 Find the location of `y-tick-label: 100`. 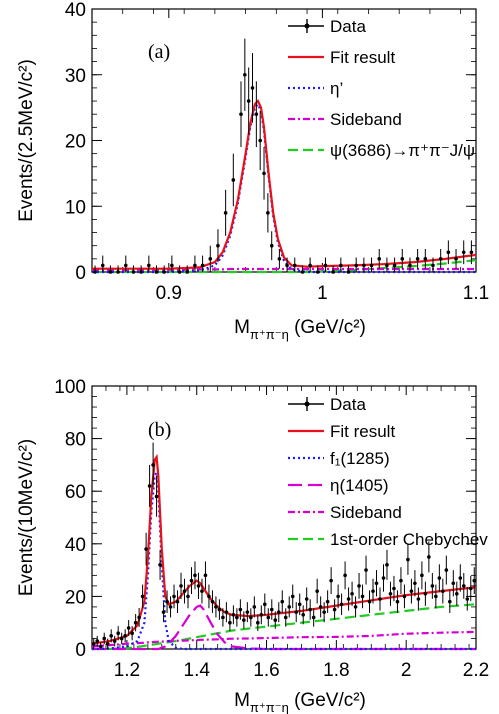

y-tick-label: 100 is located at coordinates (70, 387).